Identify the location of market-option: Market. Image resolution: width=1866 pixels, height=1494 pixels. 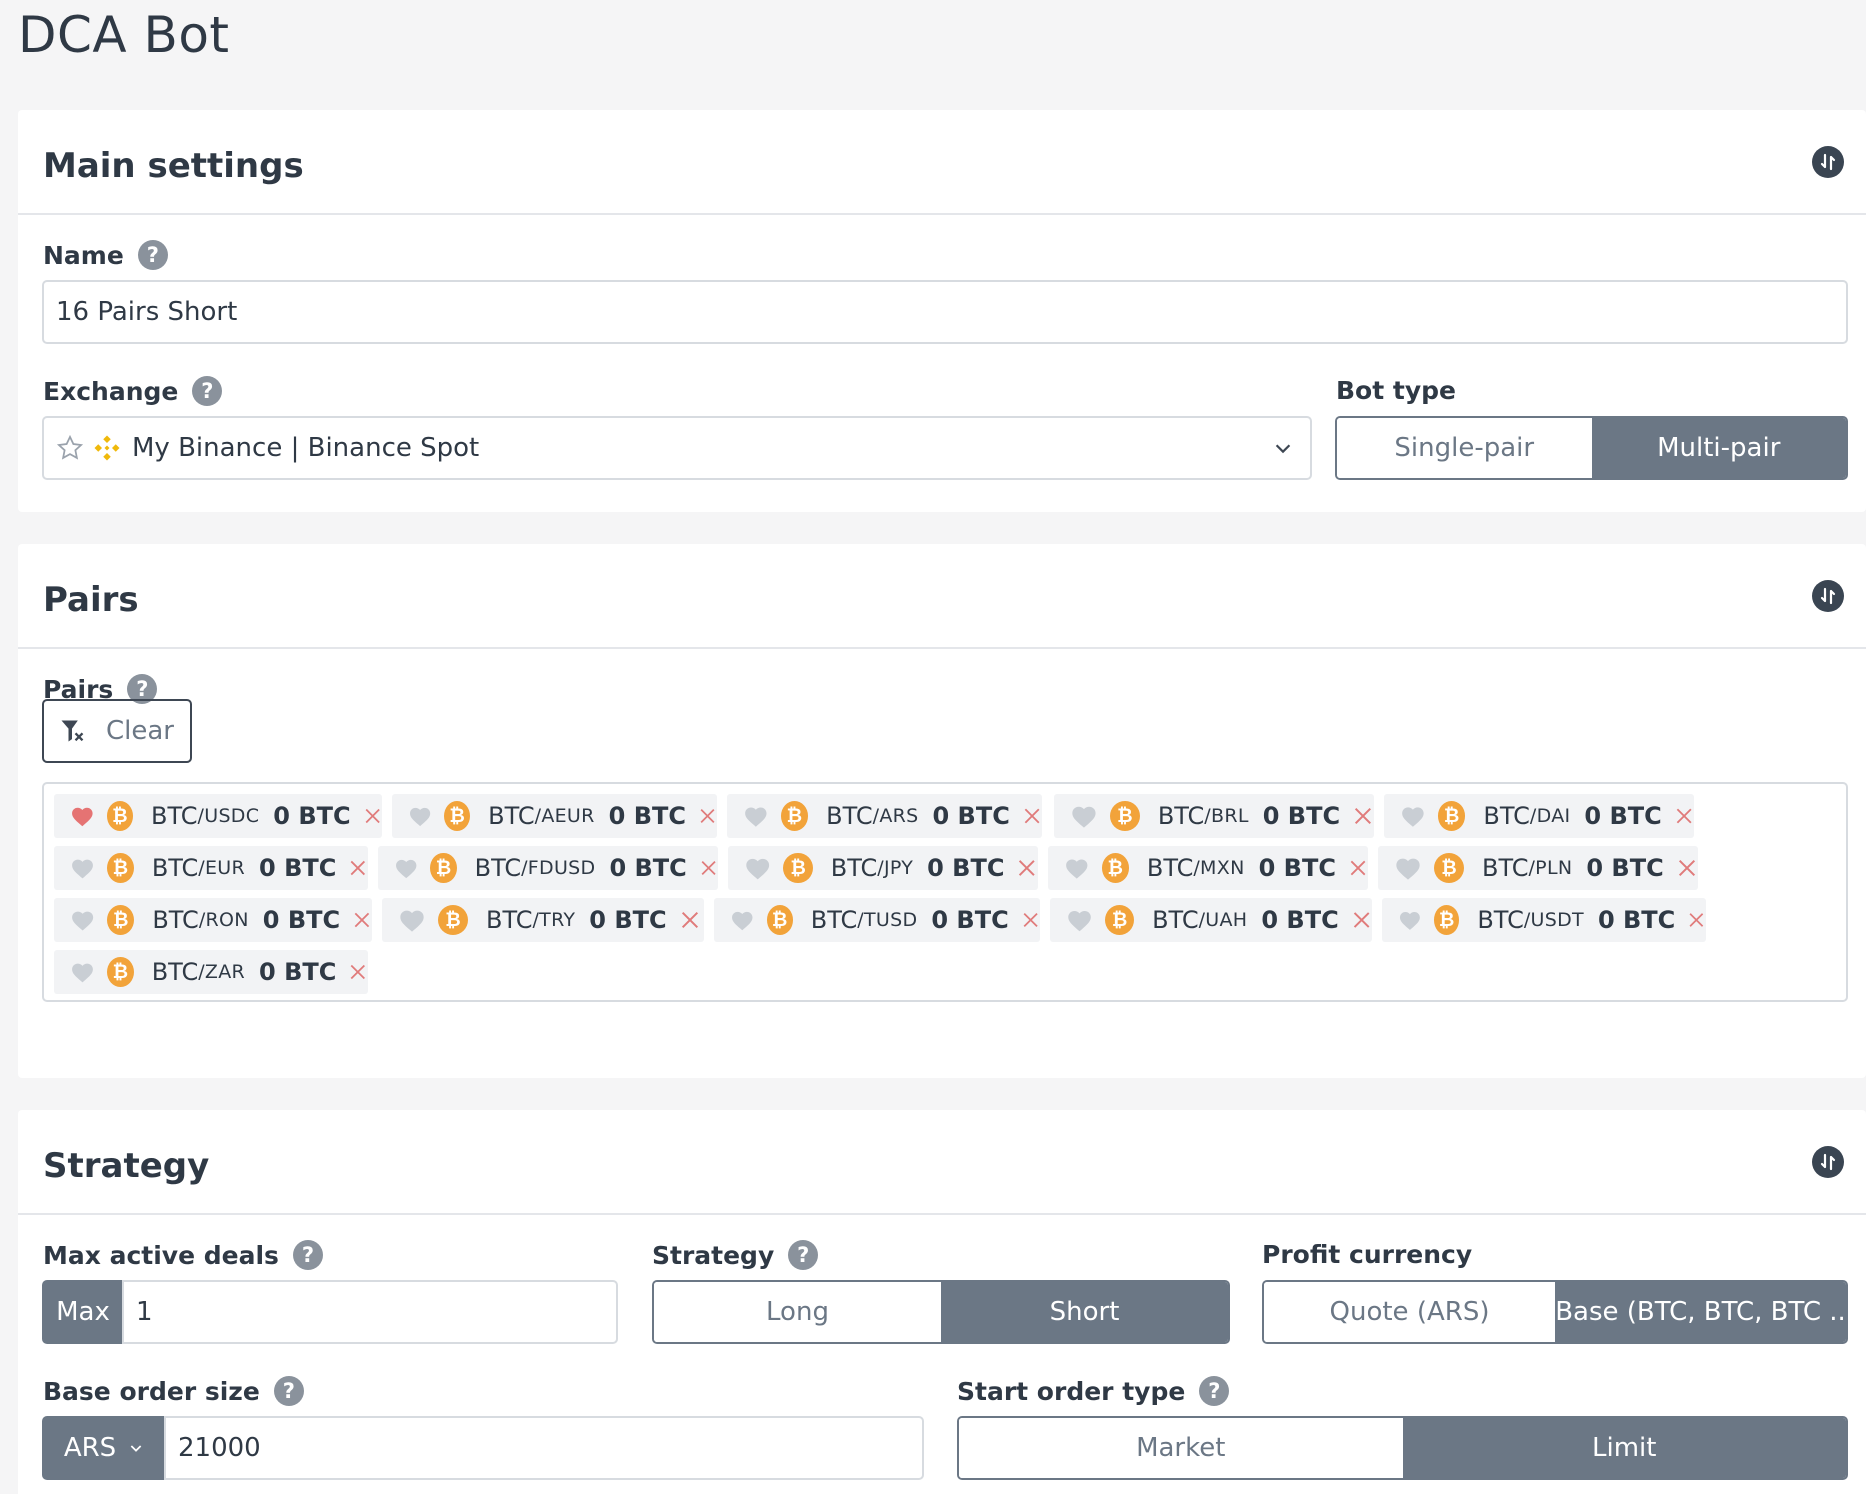
(1181, 1448).